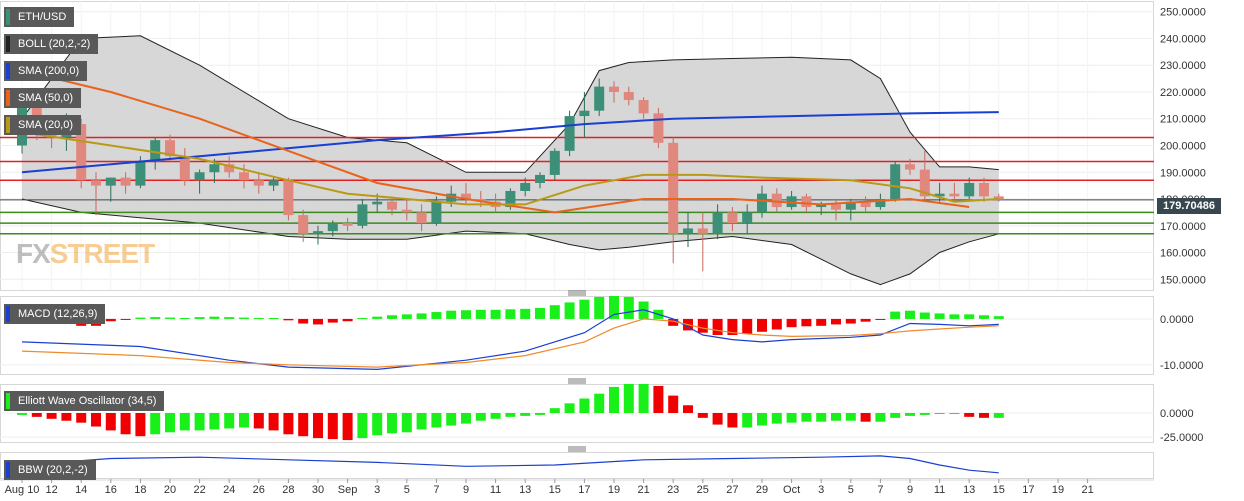  Describe the element at coordinates (22, 490) in the screenshot. I see `x-tick-label: Aug 10` at that location.